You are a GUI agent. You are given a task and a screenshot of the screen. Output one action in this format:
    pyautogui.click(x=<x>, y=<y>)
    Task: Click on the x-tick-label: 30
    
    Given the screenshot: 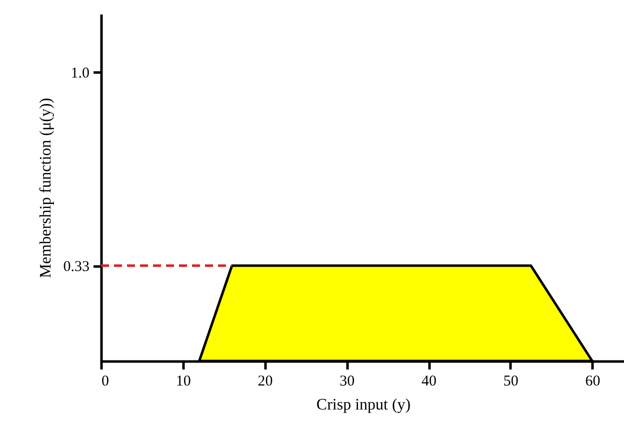 What is the action you would take?
    pyautogui.click(x=347, y=382)
    